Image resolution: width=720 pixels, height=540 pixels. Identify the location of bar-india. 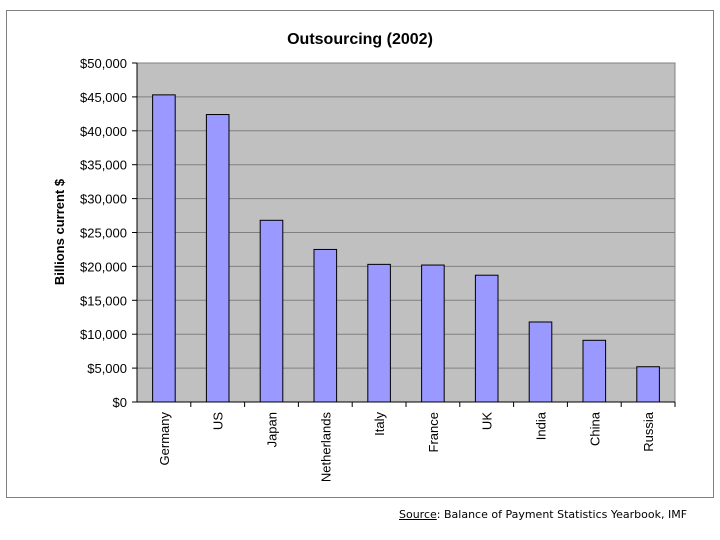
(540, 362).